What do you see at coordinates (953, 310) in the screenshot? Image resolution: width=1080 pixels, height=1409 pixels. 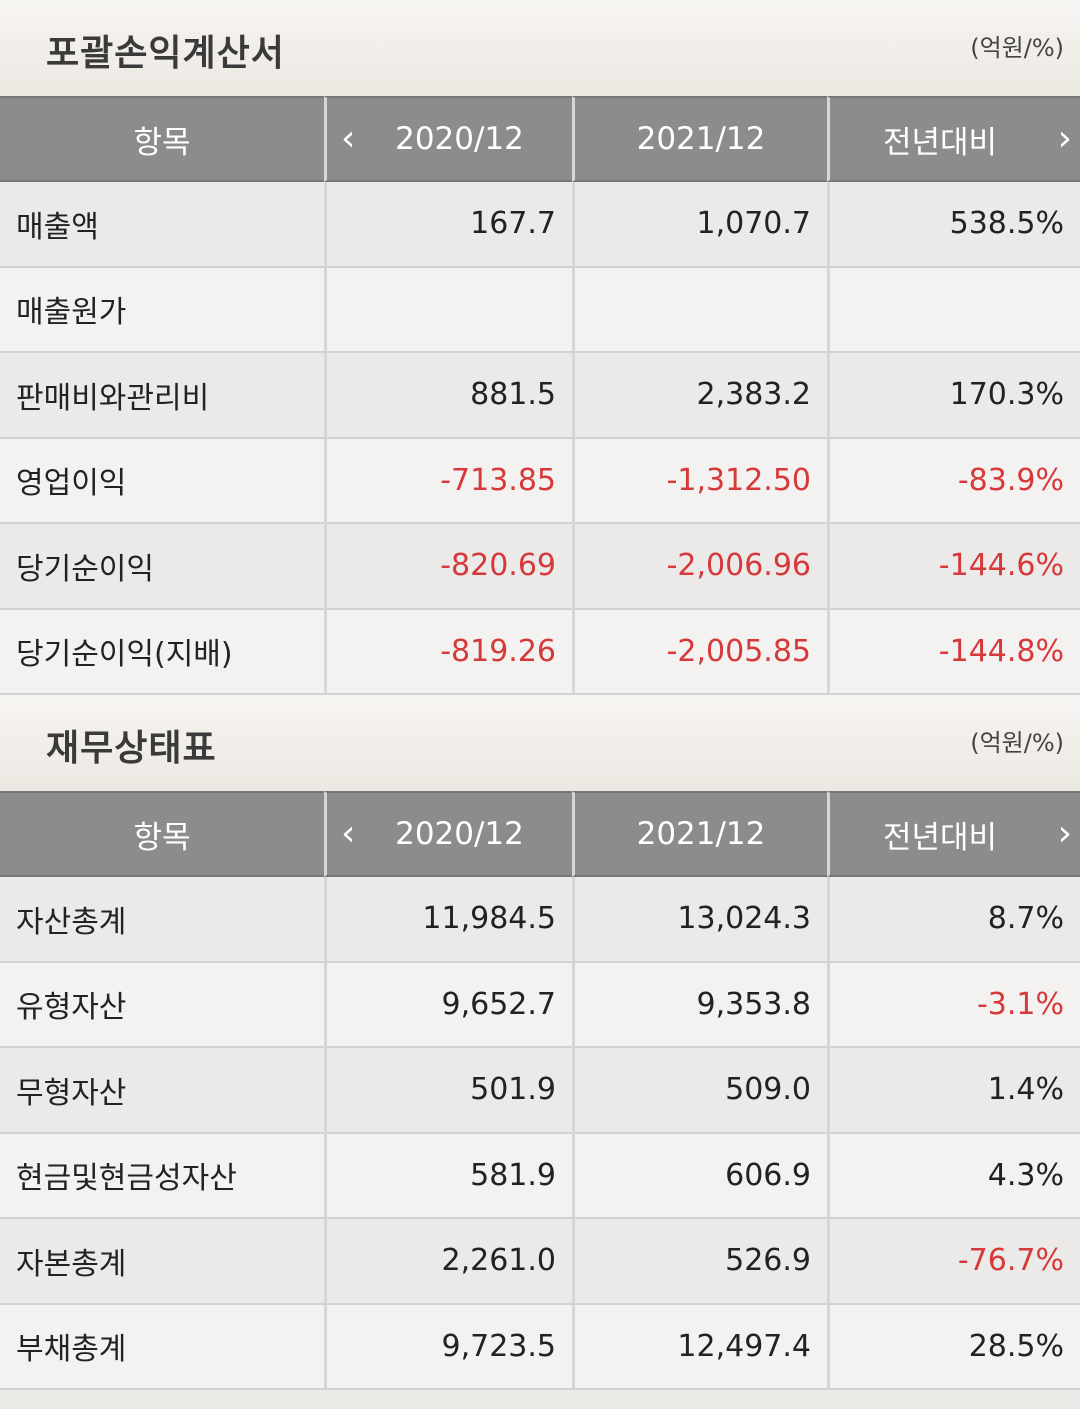 I see `income-value-yoy` at bounding box center [953, 310].